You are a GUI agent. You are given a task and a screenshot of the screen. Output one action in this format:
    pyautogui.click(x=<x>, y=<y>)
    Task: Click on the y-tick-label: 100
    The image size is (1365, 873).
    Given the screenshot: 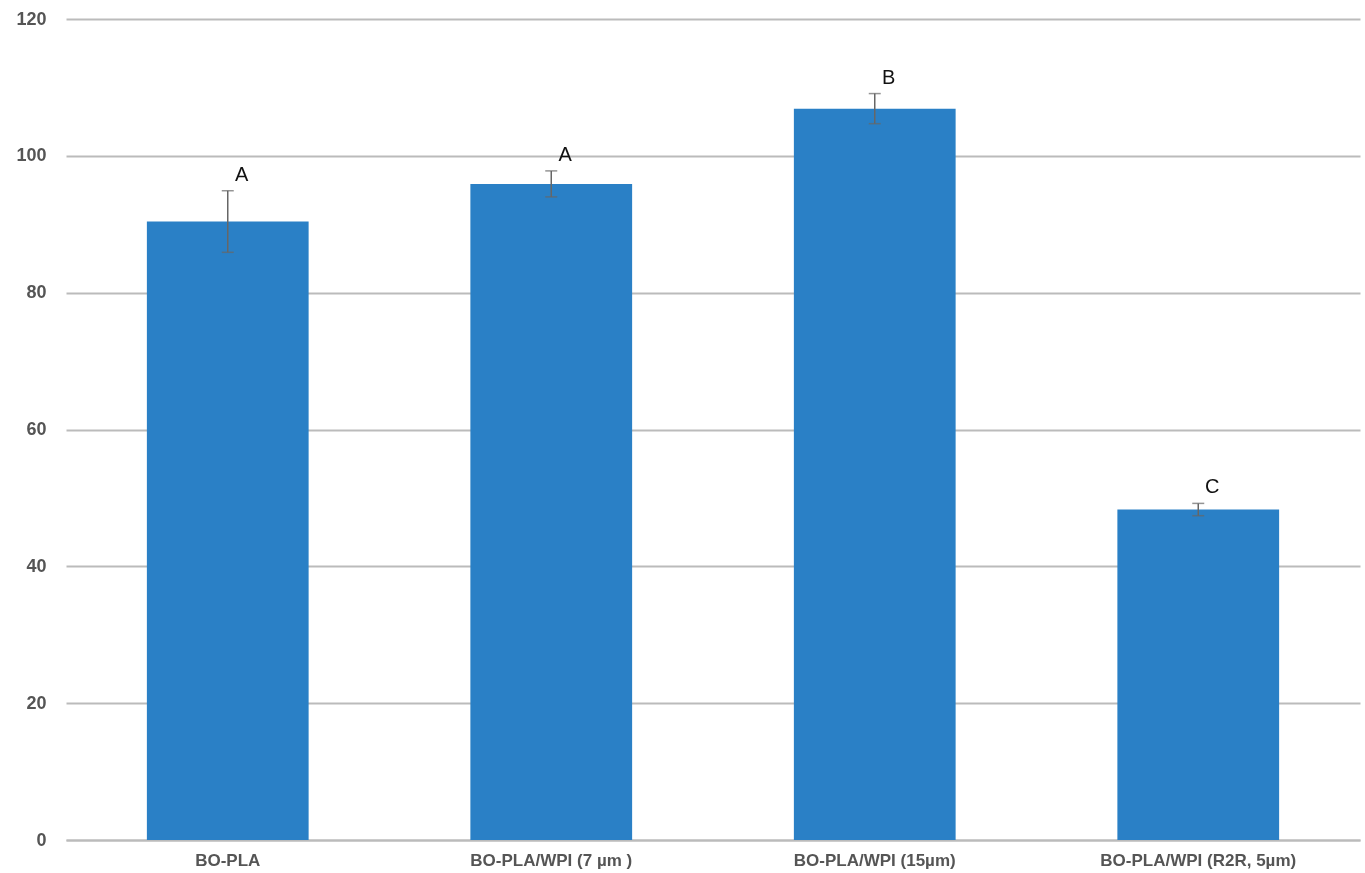 What is the action you would take?
    pyautogui.click(x=31, y=155)
    